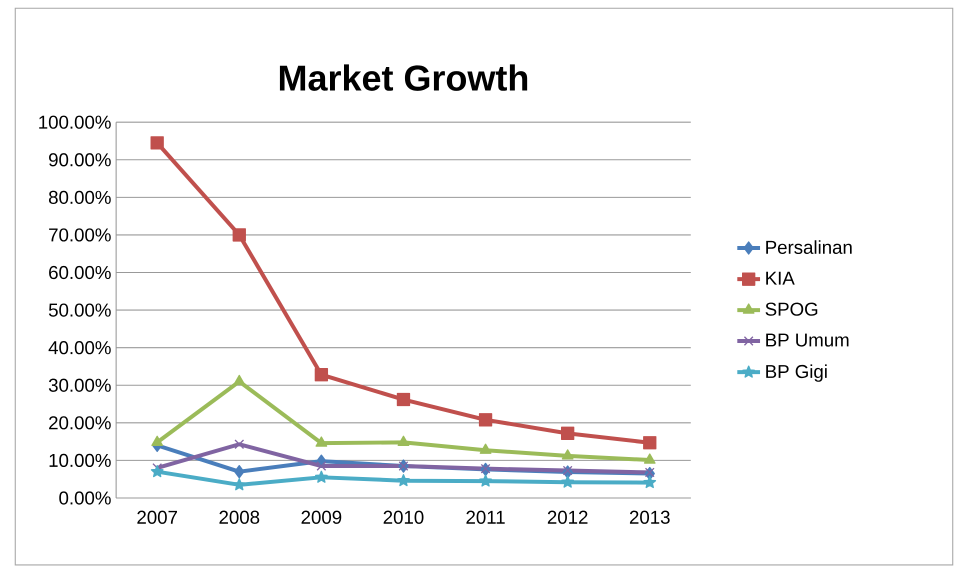 The height and width of the screenshot is (579, 961). What do you see at coordinates (80, 235) in the screenshot?
I see `y-tick-label: 70.00%` at bounding box center [80, 235].